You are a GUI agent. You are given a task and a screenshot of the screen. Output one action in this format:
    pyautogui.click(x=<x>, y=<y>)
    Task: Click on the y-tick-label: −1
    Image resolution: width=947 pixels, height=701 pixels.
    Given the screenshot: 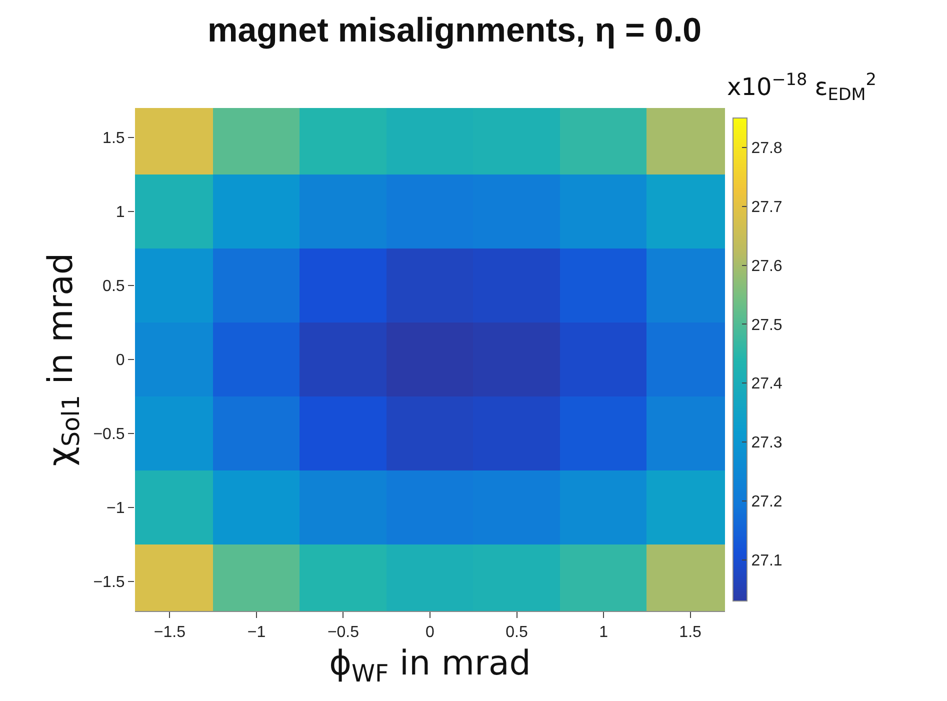 What is the action you would take?
    pyautogui.click(x=115, y=509)
    